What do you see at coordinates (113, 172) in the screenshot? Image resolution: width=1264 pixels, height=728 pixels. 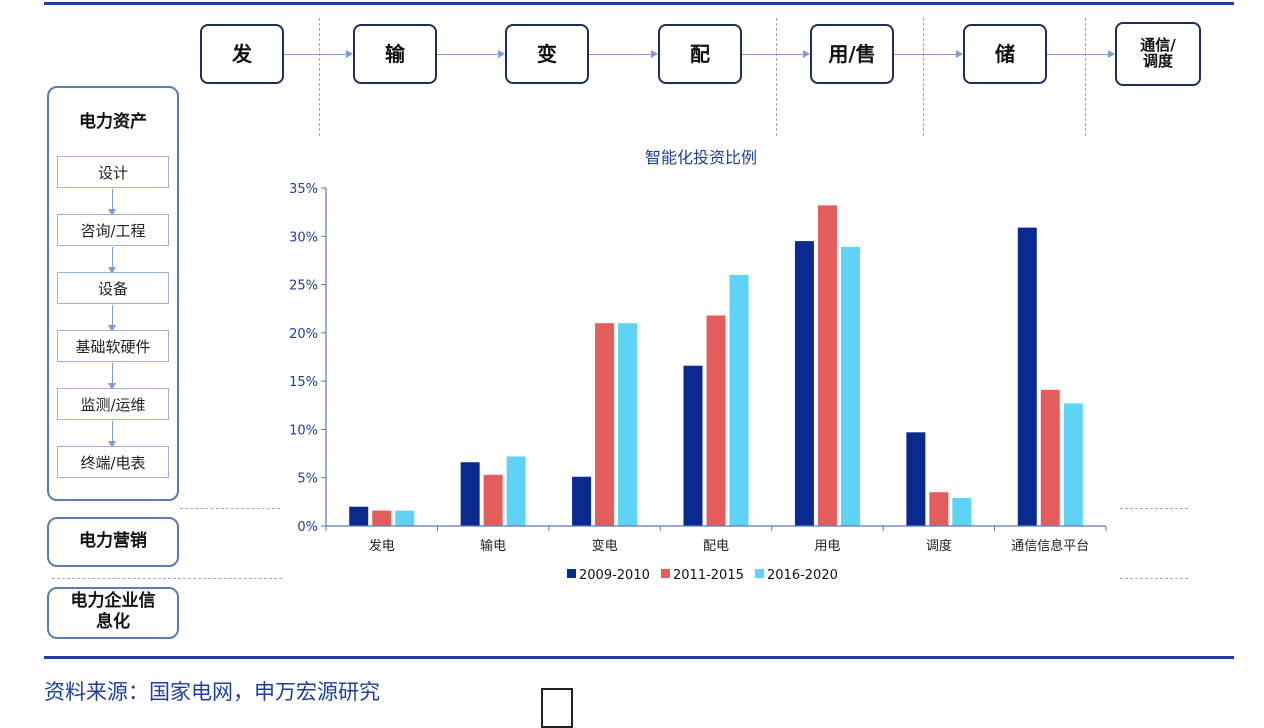 I see `asset-item-design: 设计` at bounding box center [113, 172].